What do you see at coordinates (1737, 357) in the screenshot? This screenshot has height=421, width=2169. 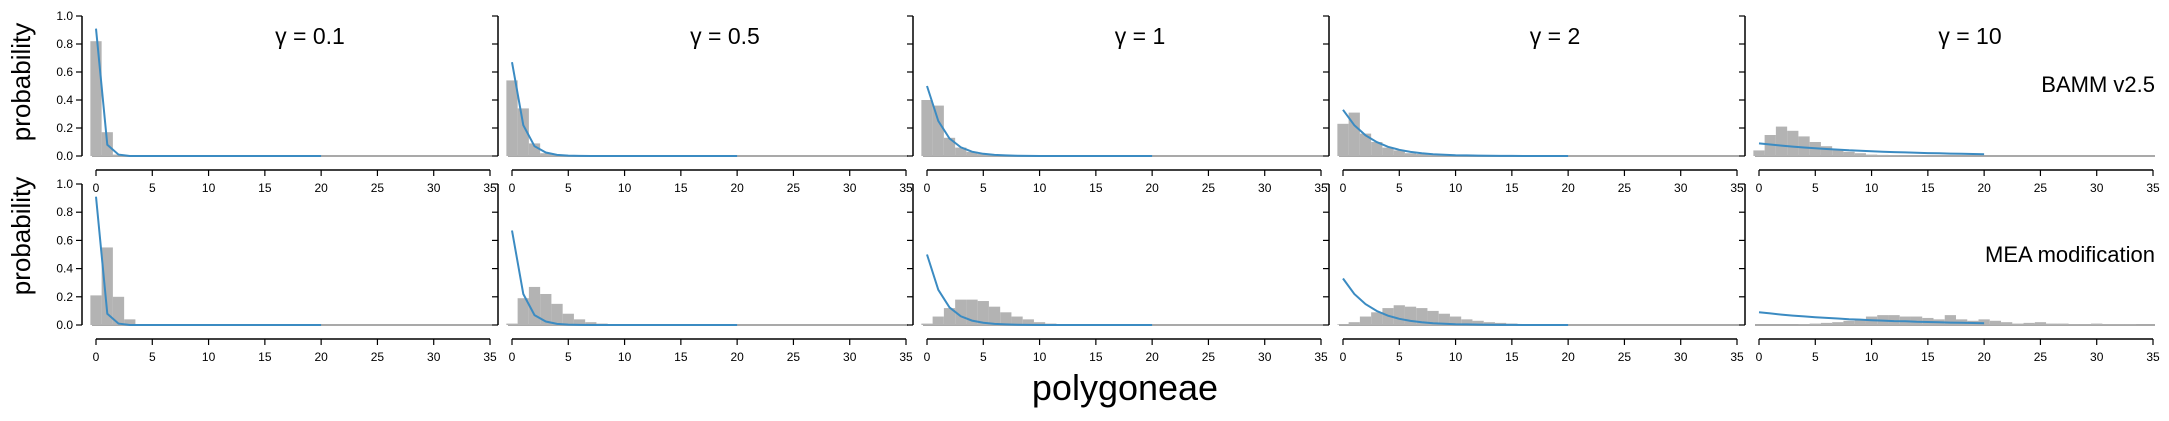 I see `x-tick-label-r1c3-35: 35` at bounding box center [1737, 357].